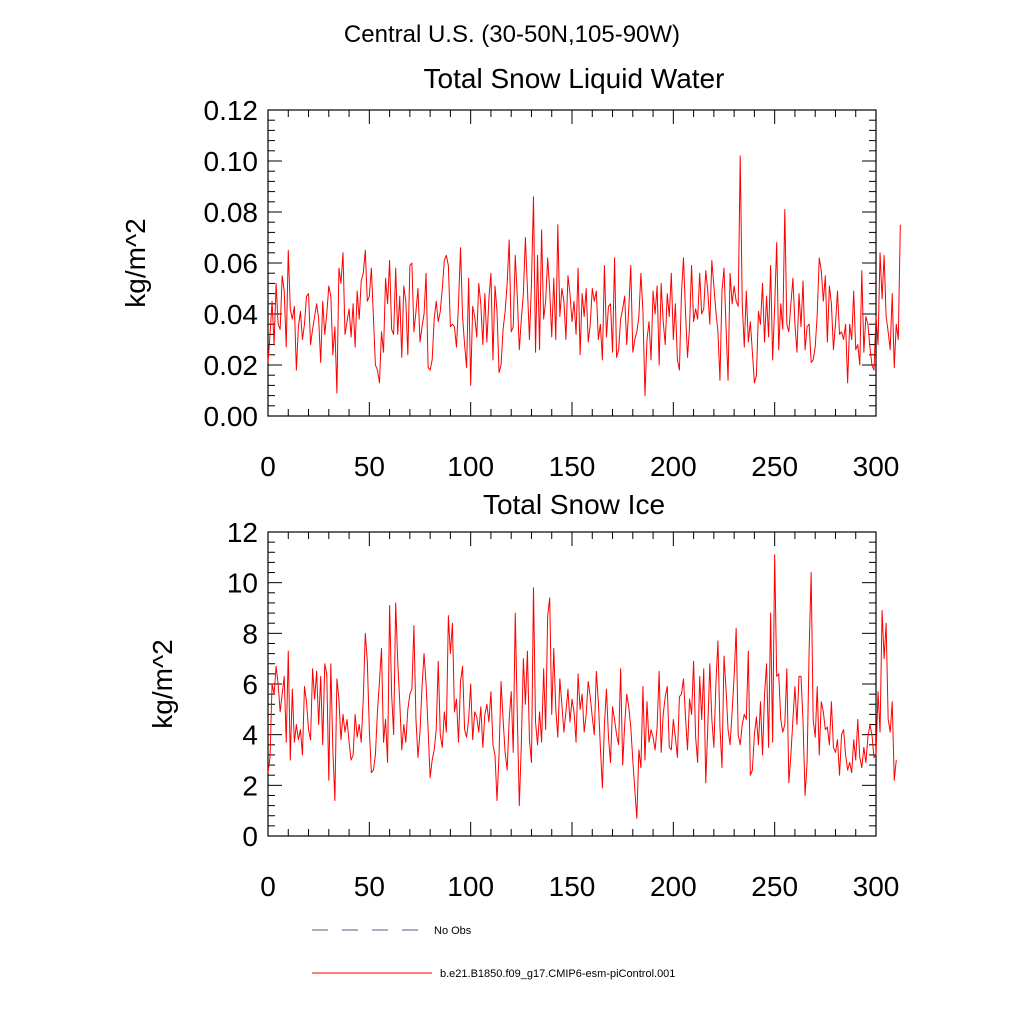 This screenshot has height=1024, width=1024. Describe the element at coordinates (162, 683) in the screenshot. I see `chart2-ylabel: kg/m^2` at that location.